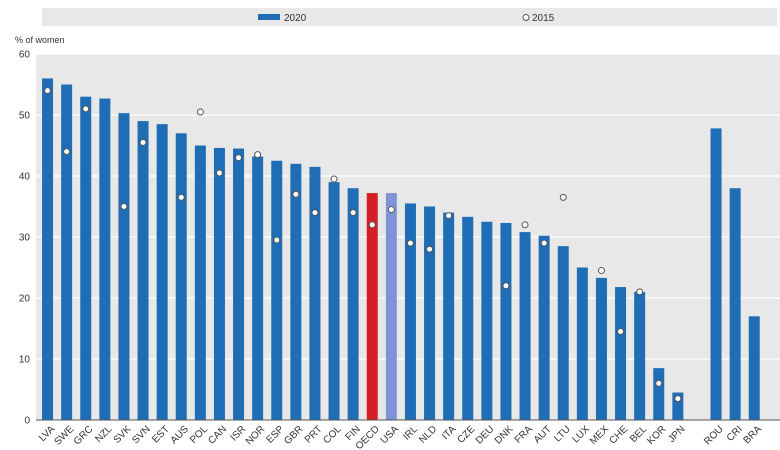  What do you see at coordinates (678, 399) in the screenshot?
I see `marker-2015-jpn` at bounding box center [678, 399].